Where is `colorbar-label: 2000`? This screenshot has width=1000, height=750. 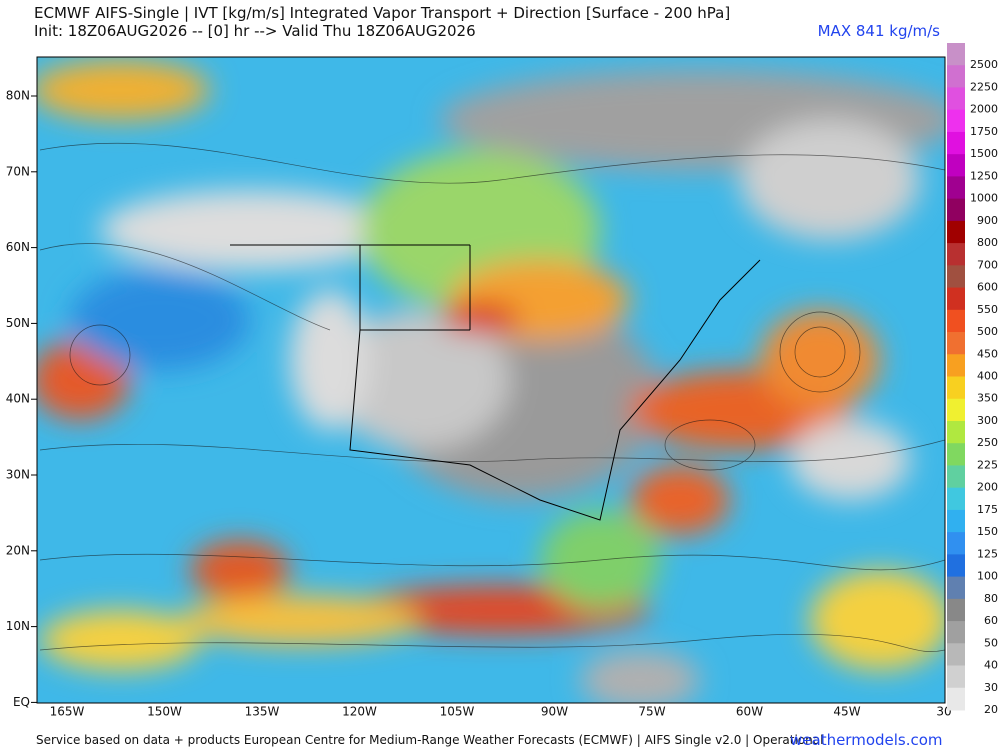
colorbar-label: 2000 is located at coordinates (984, 109).